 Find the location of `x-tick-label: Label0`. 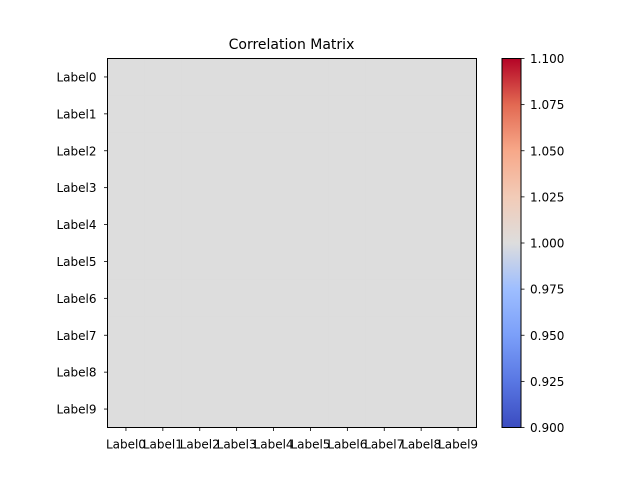

x-tick-label: Label0 is located at coordinates (126, 445).